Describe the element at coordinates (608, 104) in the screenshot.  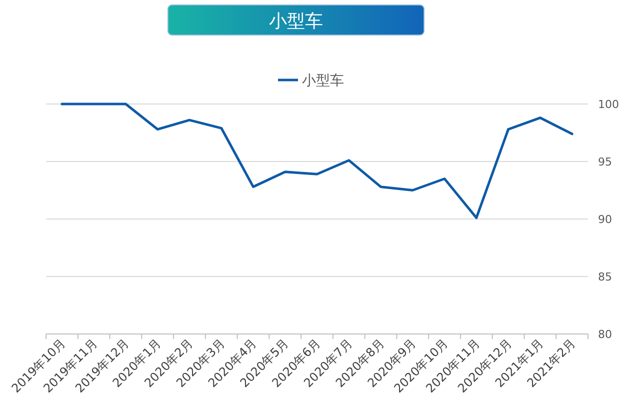
I see `y-tick-label: 100` at that location.